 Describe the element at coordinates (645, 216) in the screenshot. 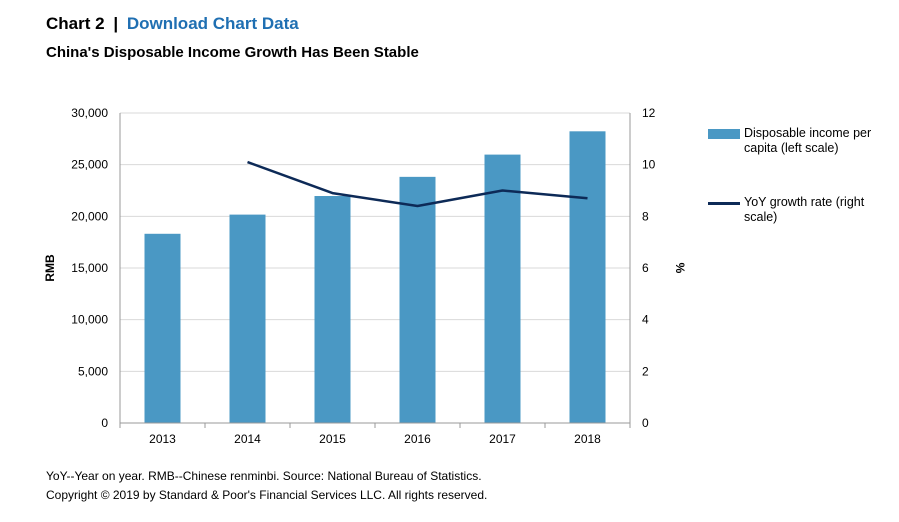

I see `y-right-tick-label: 8` at that location.